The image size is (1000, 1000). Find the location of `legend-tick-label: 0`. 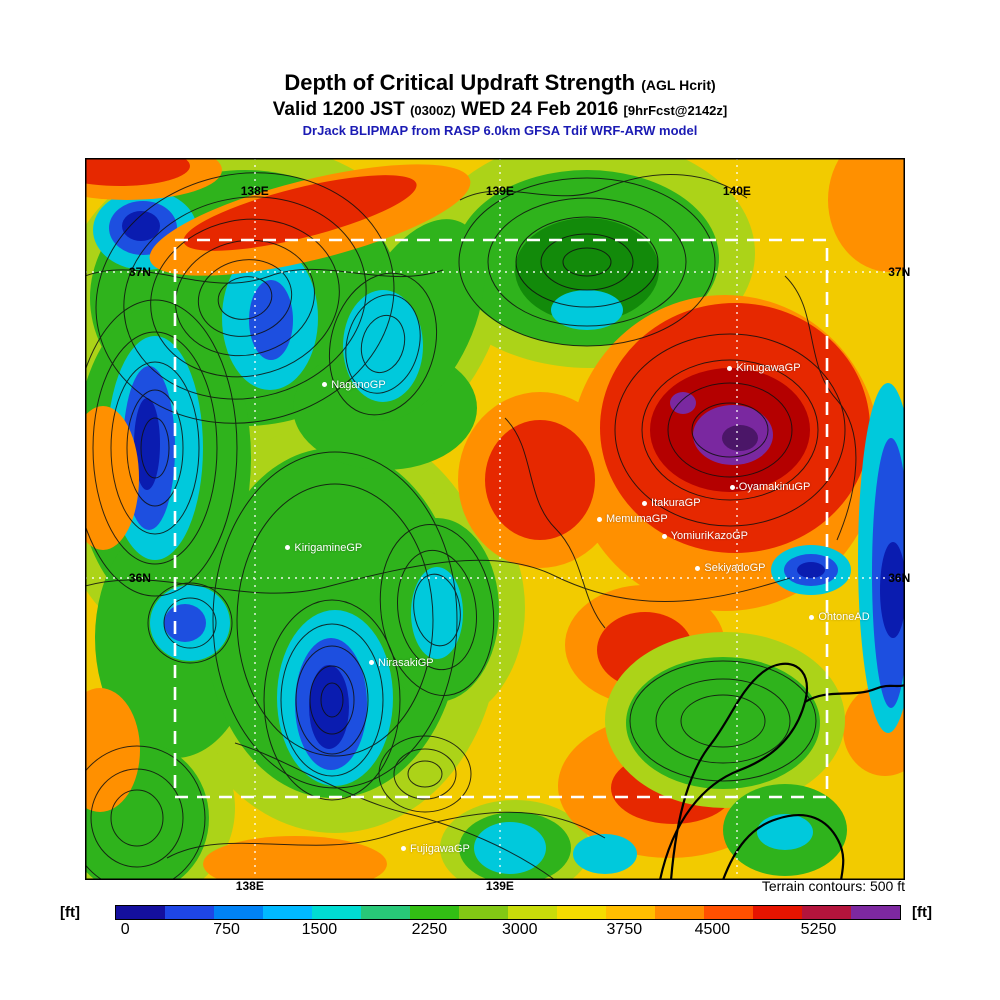

legend-tick-label: 0 is located at coordinates (125, 929).